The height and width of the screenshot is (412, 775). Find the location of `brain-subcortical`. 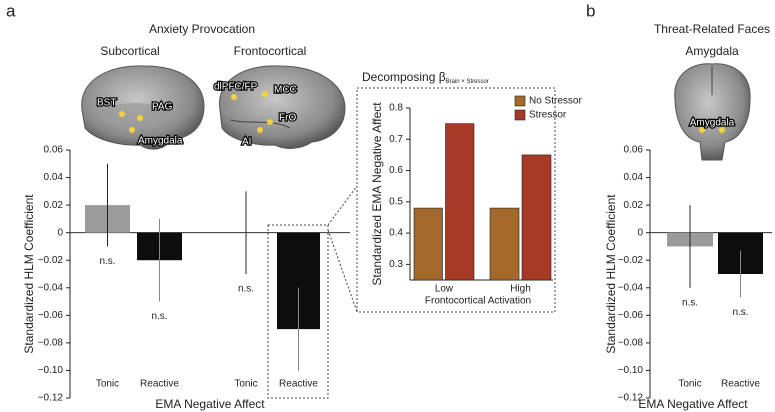

brain-subcortical is located at coordinates (143, 107).